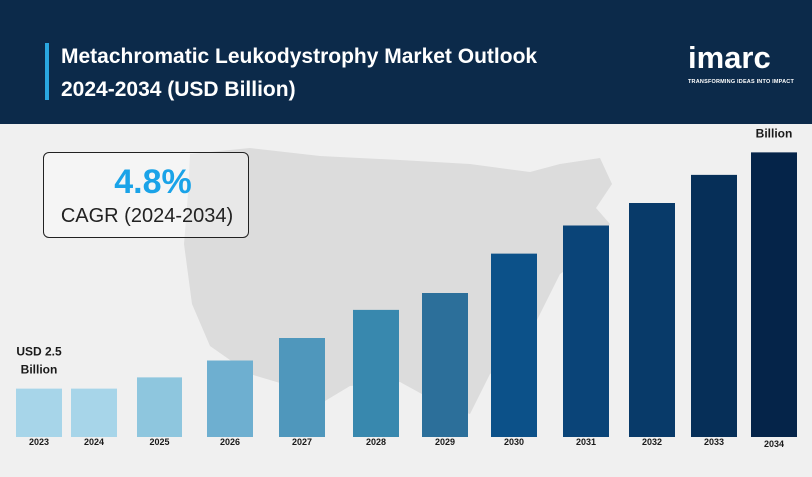 This screenshot has width=812, height=477. I want to click on x-tick-2028: 2028, so click(376, 442).